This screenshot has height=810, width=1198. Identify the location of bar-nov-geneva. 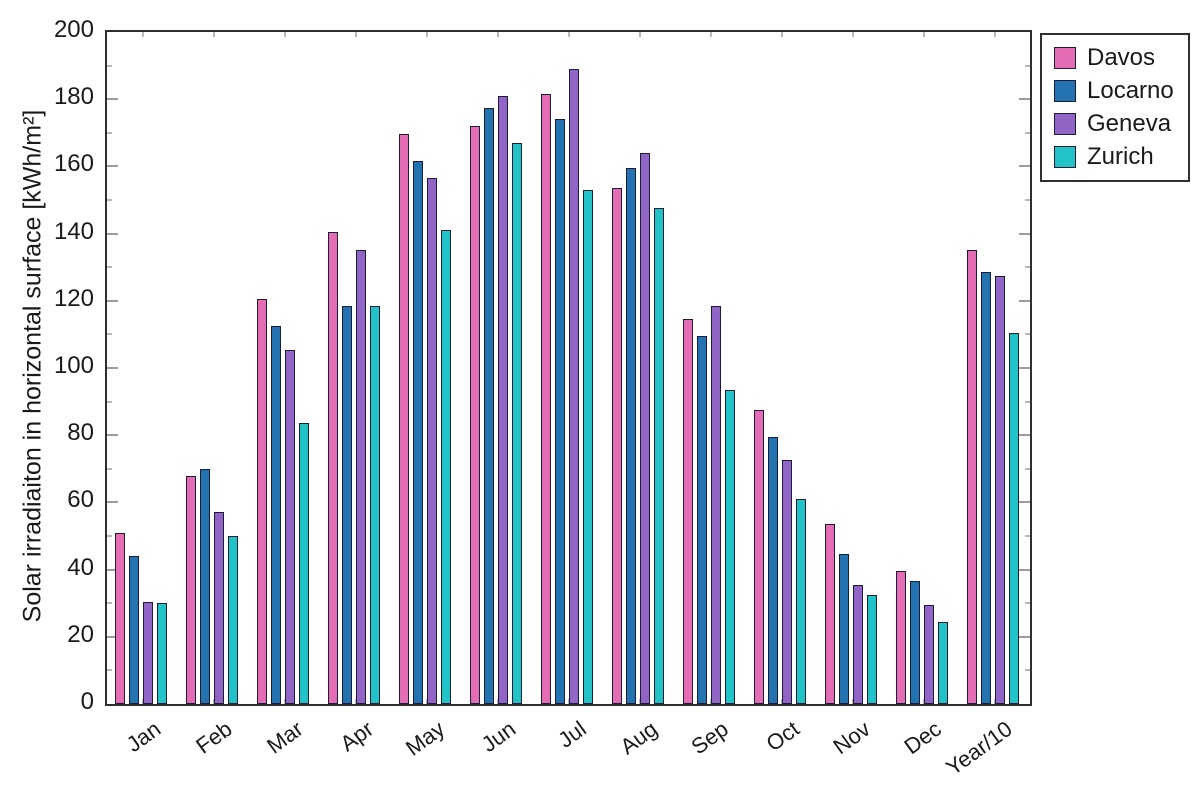
(858, 644).